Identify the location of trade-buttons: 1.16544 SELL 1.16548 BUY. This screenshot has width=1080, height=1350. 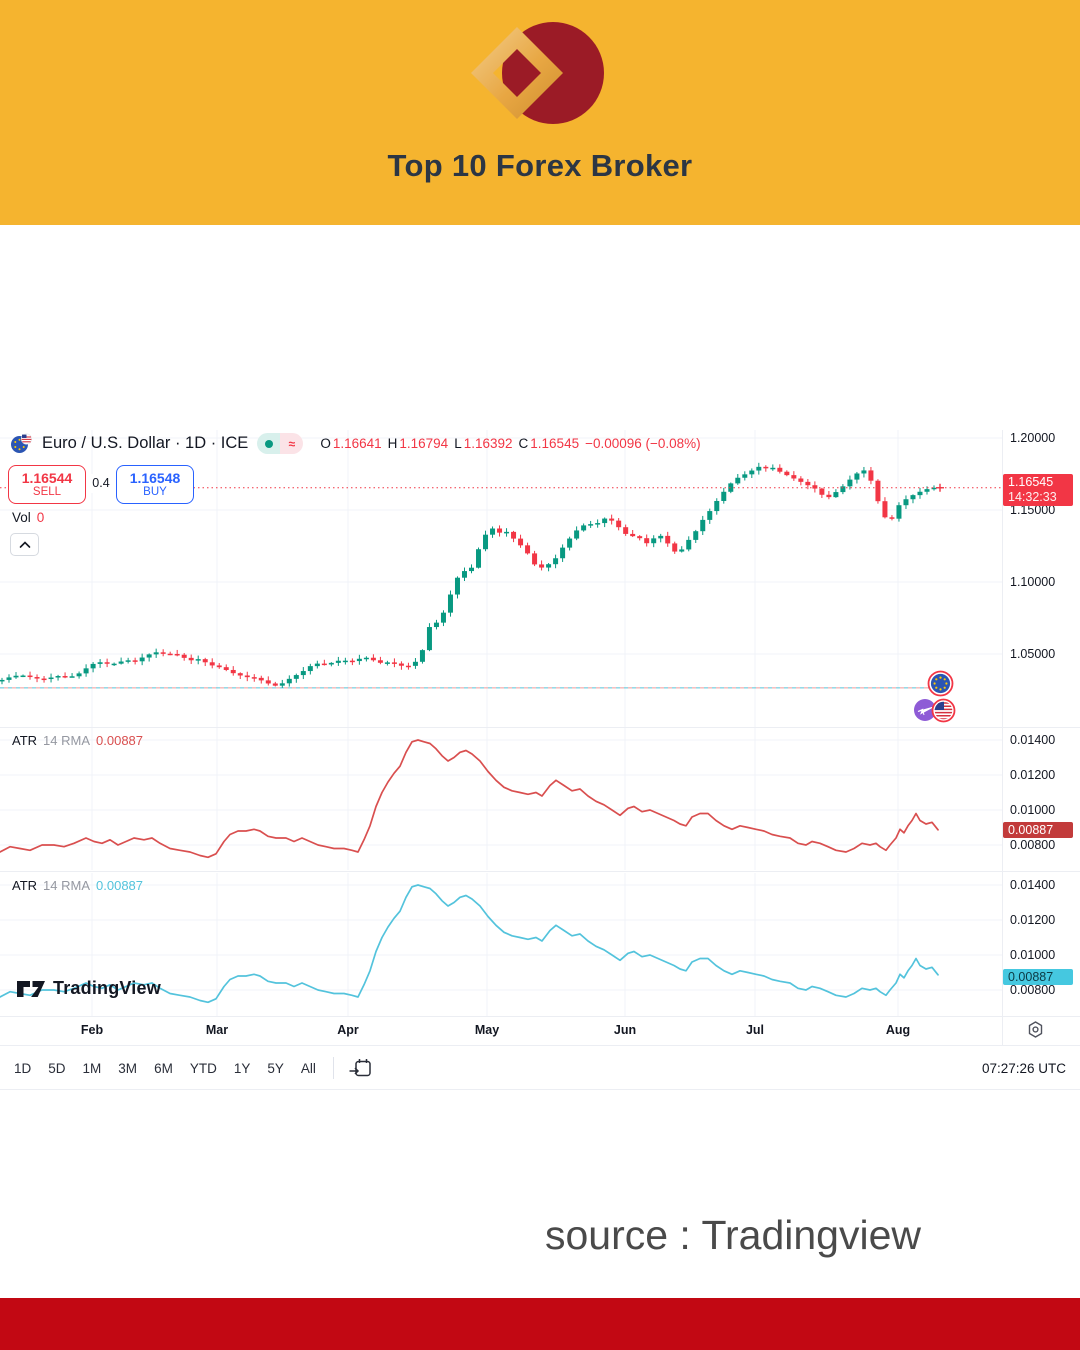
(101, 484).